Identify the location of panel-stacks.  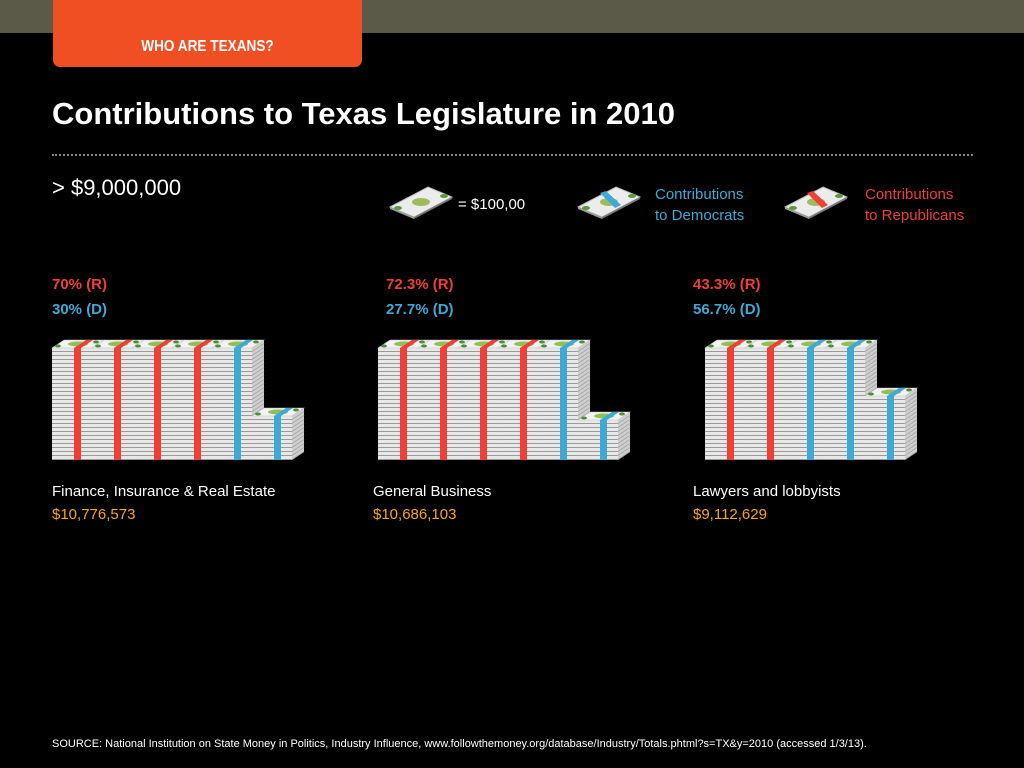
(811, 399).